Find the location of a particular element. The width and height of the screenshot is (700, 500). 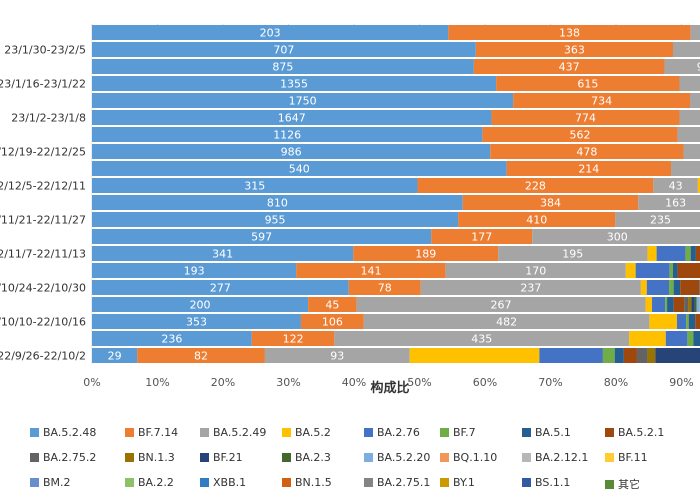

data-label: 93 is located at coordinates (337, 356).